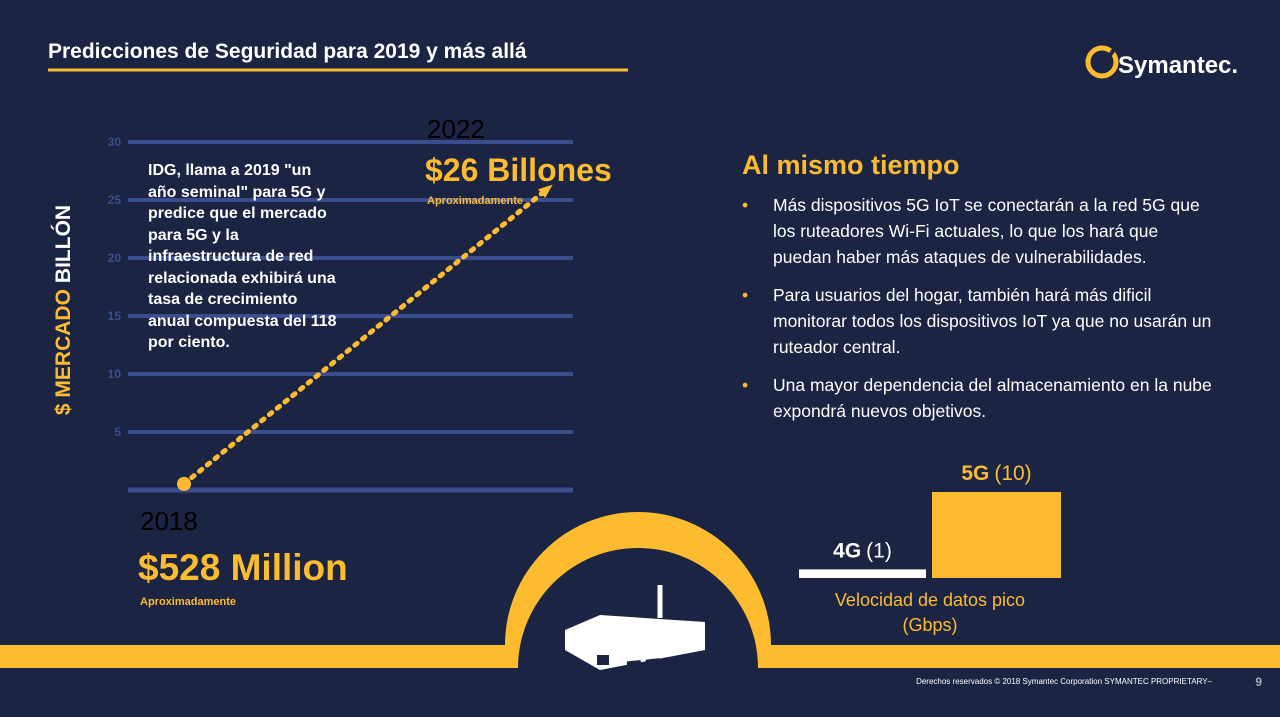  I want to click on trend-line, so click(366, 336).